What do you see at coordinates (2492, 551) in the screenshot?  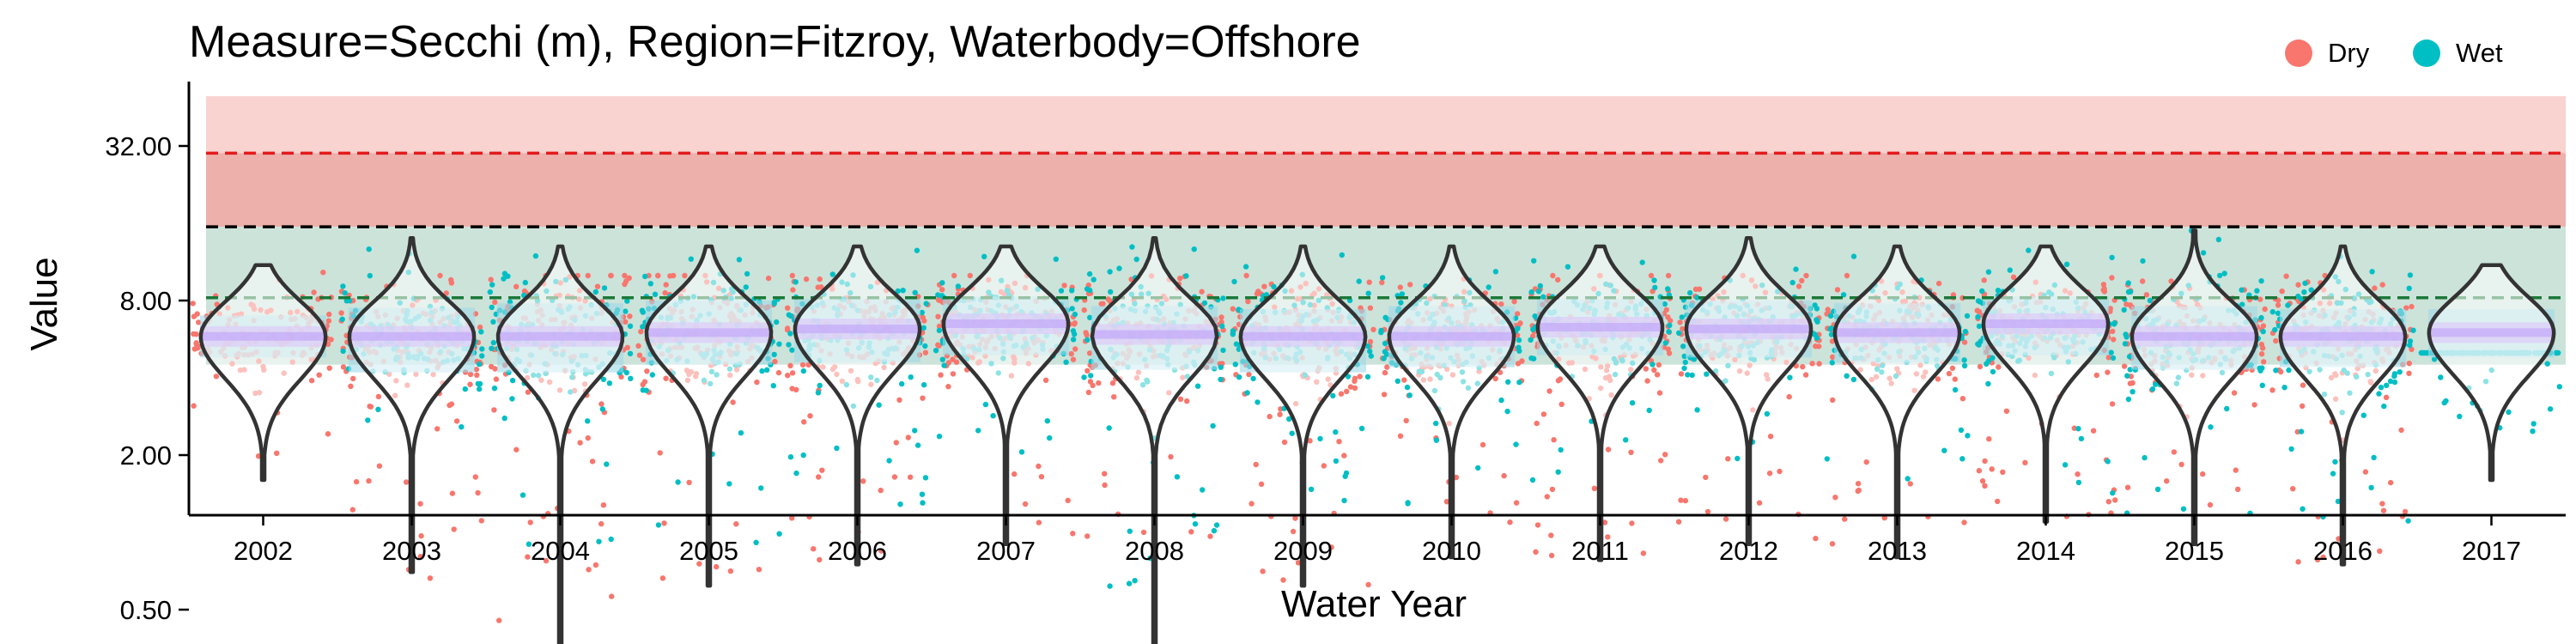 I see `x-tick-label: 2017` at bounding box center [2492, 551].